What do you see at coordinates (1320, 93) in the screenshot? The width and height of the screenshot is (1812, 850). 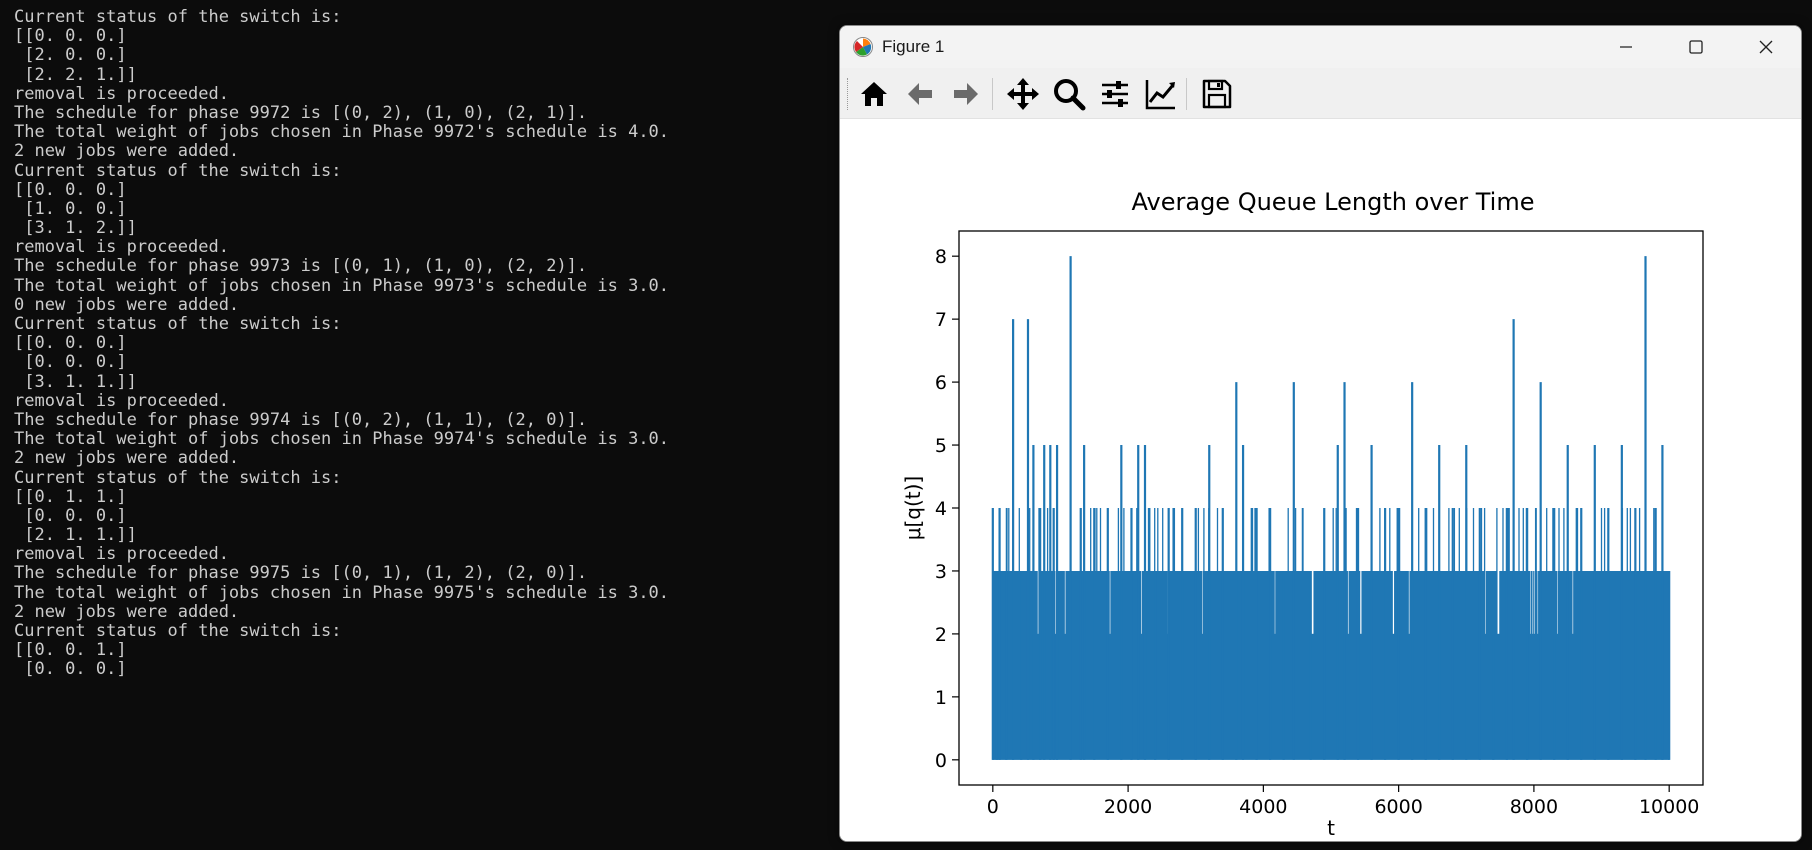 I see `navigation-toolbar` at bounding box center [1320, 93].